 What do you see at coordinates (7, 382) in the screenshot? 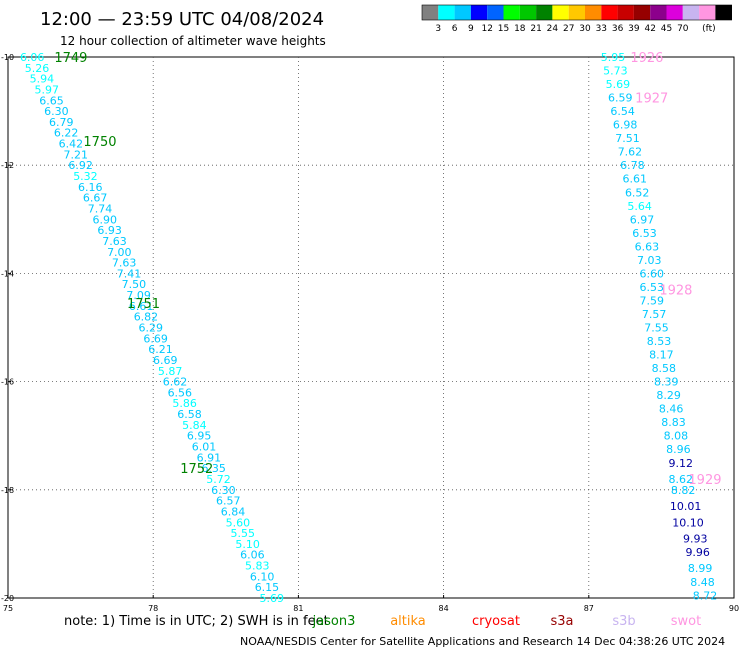
I see `y-tick-label: -16` at bounding box center [7, 382].